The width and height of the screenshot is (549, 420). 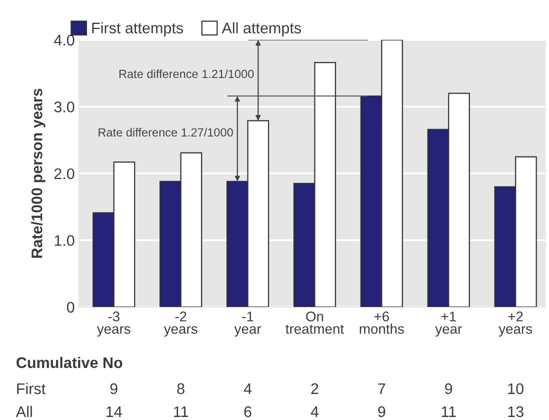 I want to click on legend-label: First attempts, so click(x=138, y=29).